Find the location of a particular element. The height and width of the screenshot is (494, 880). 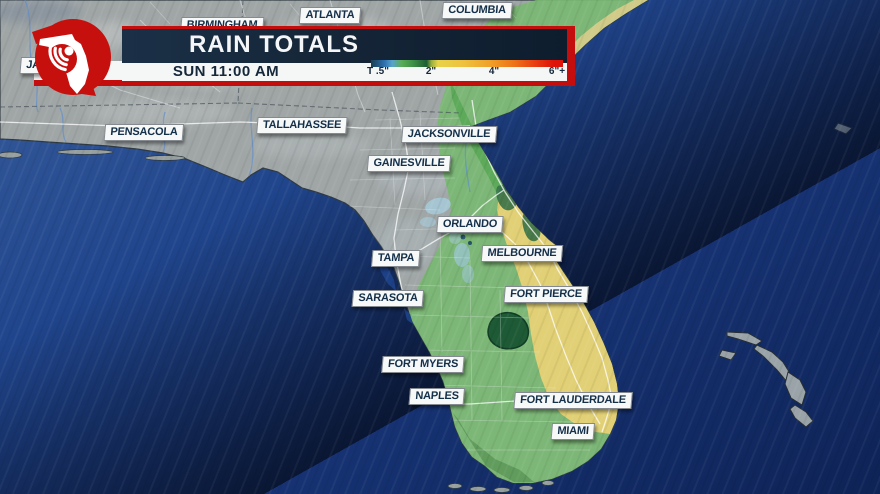

radar-icon is located at coordinates (62, 59).